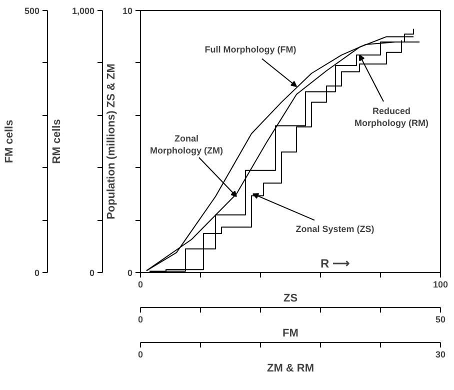 The image size is (454, 390). Describe the element at coordinates (290, 368) in the screenshot. I see `text: ZM & RM` at that location.